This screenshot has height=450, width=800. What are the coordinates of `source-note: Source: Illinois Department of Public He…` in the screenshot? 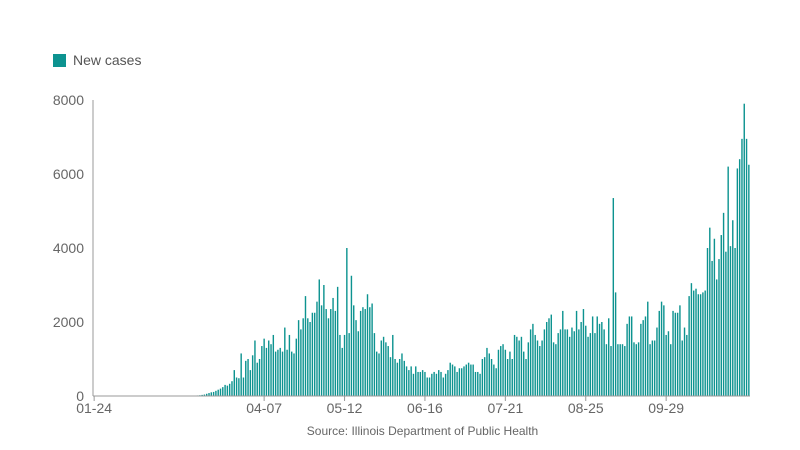 It's located at (422, 431).